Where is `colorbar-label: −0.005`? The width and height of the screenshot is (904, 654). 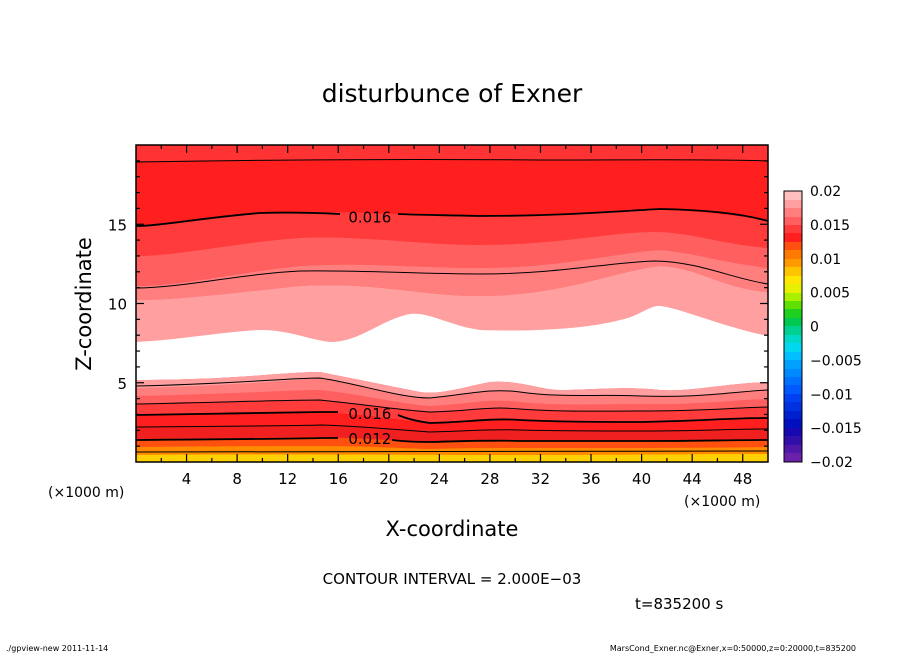 colorbar-label: −0.005 is located at coordinates (836, 361).